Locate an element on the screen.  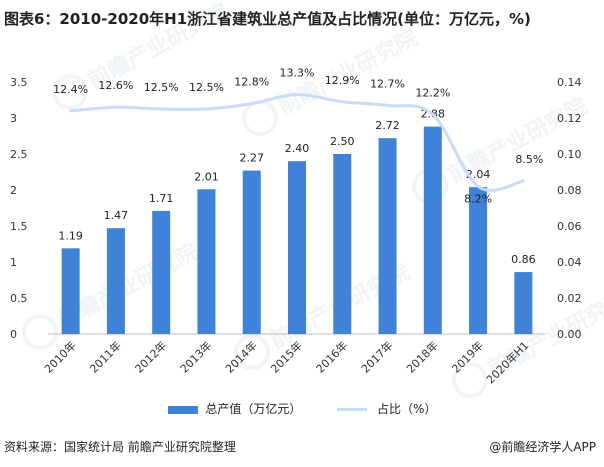
bar-value-label: 1.71 is located at coordinates (161, 198).